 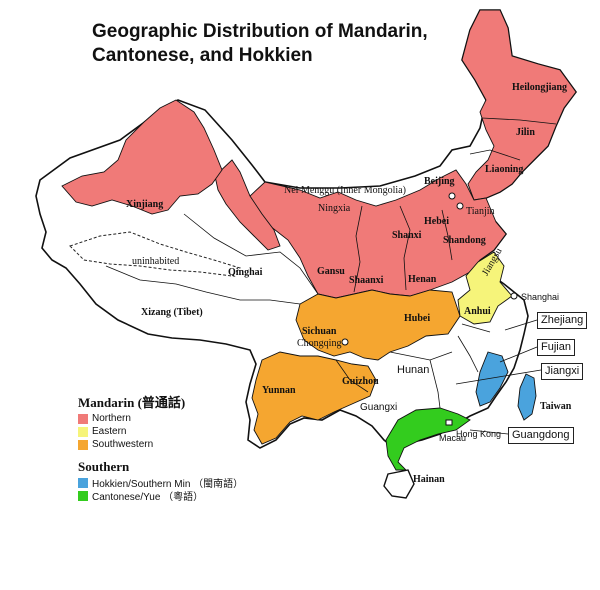 What do you see at coordinates (334, 208) in the screenshot?
I see `label-ningxia: Ningxia` at bounding box center [334, 208].